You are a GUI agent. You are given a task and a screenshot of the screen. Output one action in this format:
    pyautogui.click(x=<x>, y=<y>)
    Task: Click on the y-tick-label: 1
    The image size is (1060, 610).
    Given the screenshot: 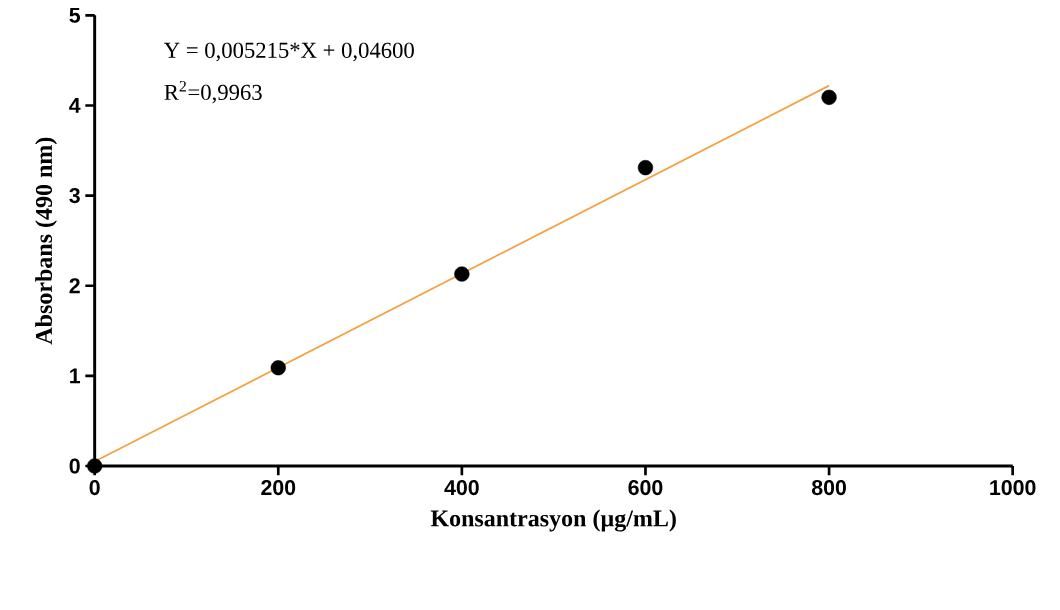 What is the action you would take?
    pyautogui.click(x=75, y=376)
    